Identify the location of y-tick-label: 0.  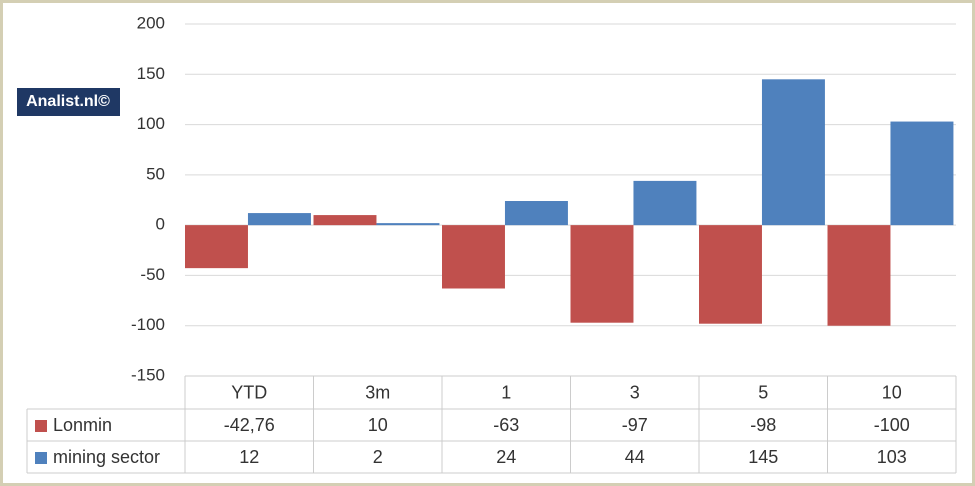
(160, 224).